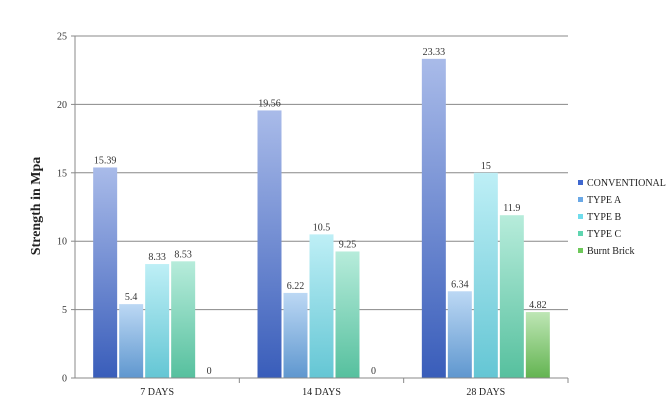 This screenshot has width=669, height=412. Describe the element at coordinates (604, 217) in the screenshot. I see `legend-label: TYPE B` at that location.